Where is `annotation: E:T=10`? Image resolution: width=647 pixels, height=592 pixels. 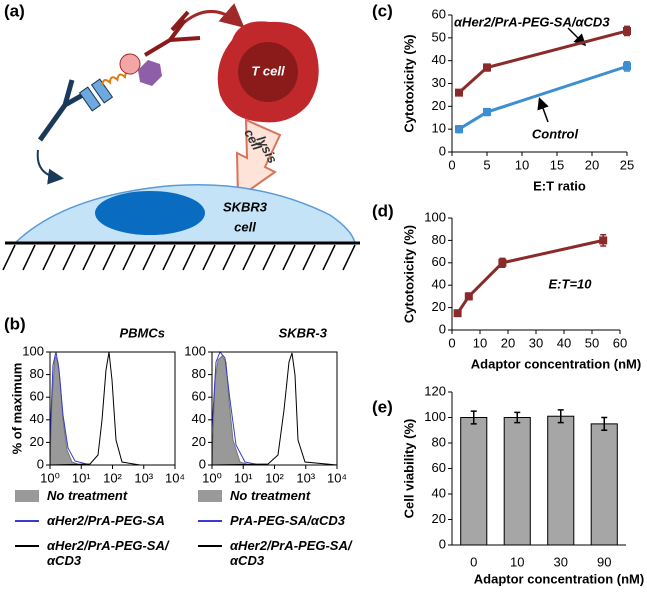 annotation: E:T=10 is located at coordinates (571, 283).